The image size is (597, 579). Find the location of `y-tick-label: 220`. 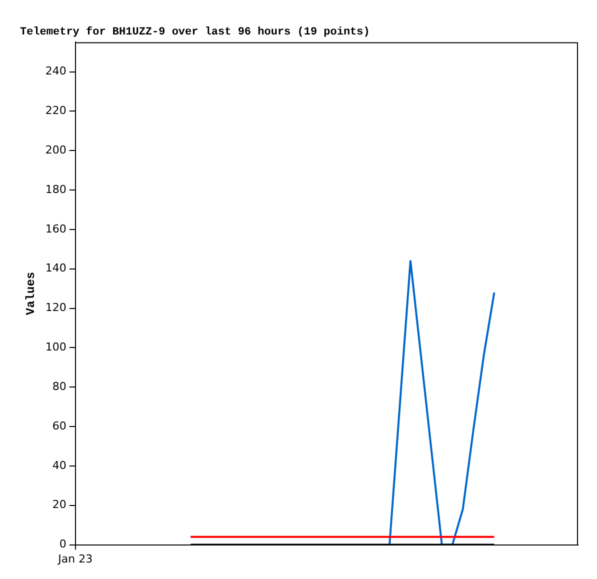

y-tick-label: 220 is located at coordinates (55, 111).